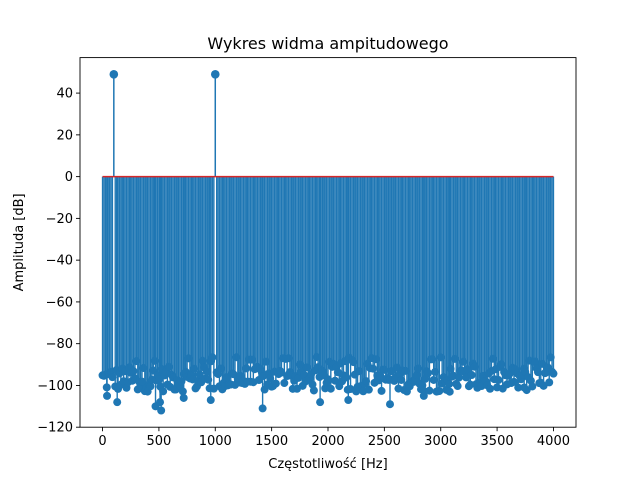  Describe the element at coordinates (55, 386) in the screenshot. I see `y-tick-label: −100` at that location.